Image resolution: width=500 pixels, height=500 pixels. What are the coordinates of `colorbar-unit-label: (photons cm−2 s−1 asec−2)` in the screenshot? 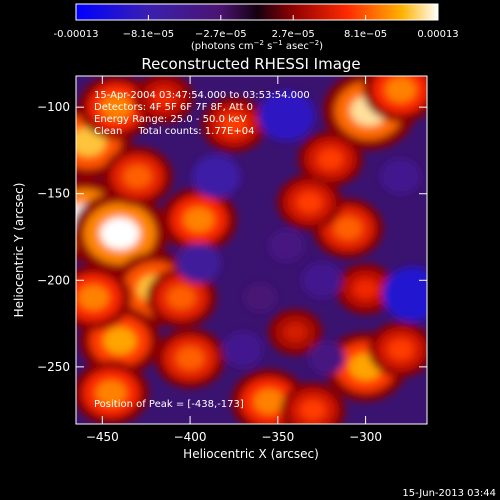 It's located at (257, 45).